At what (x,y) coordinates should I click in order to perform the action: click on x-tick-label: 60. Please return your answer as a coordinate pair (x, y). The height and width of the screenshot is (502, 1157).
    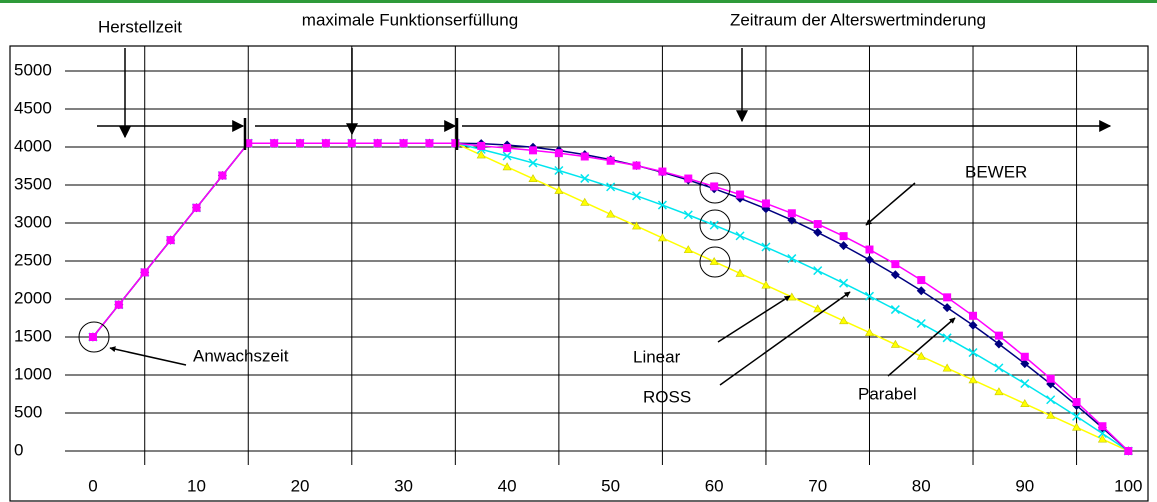
    Looking at the image, I should click on (714, 485).